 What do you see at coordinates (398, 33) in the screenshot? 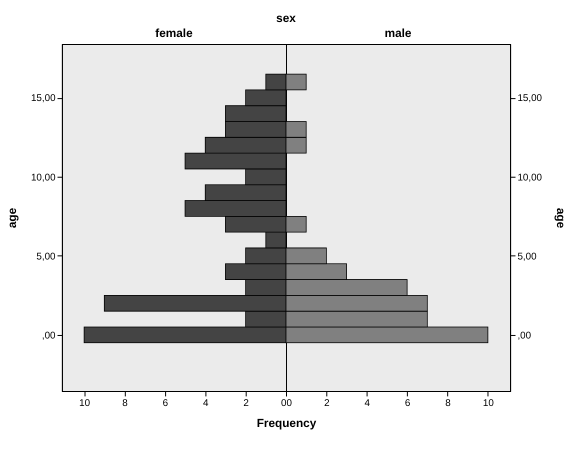
I see `chart-title: male` at bounding box center [398, 33].